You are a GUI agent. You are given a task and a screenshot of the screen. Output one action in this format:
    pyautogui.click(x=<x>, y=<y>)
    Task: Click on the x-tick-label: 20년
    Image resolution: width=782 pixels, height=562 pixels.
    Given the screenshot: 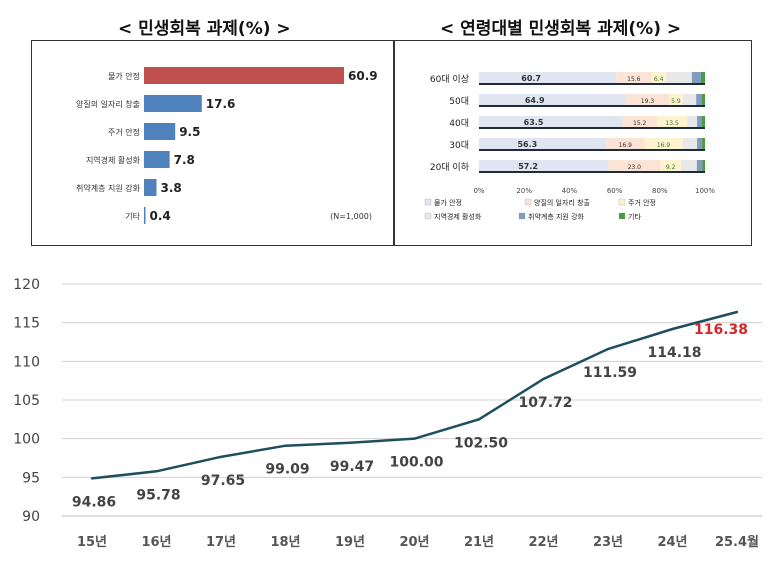 What is the action you would take?
    pyautogui.click(x=414, y=542)
    